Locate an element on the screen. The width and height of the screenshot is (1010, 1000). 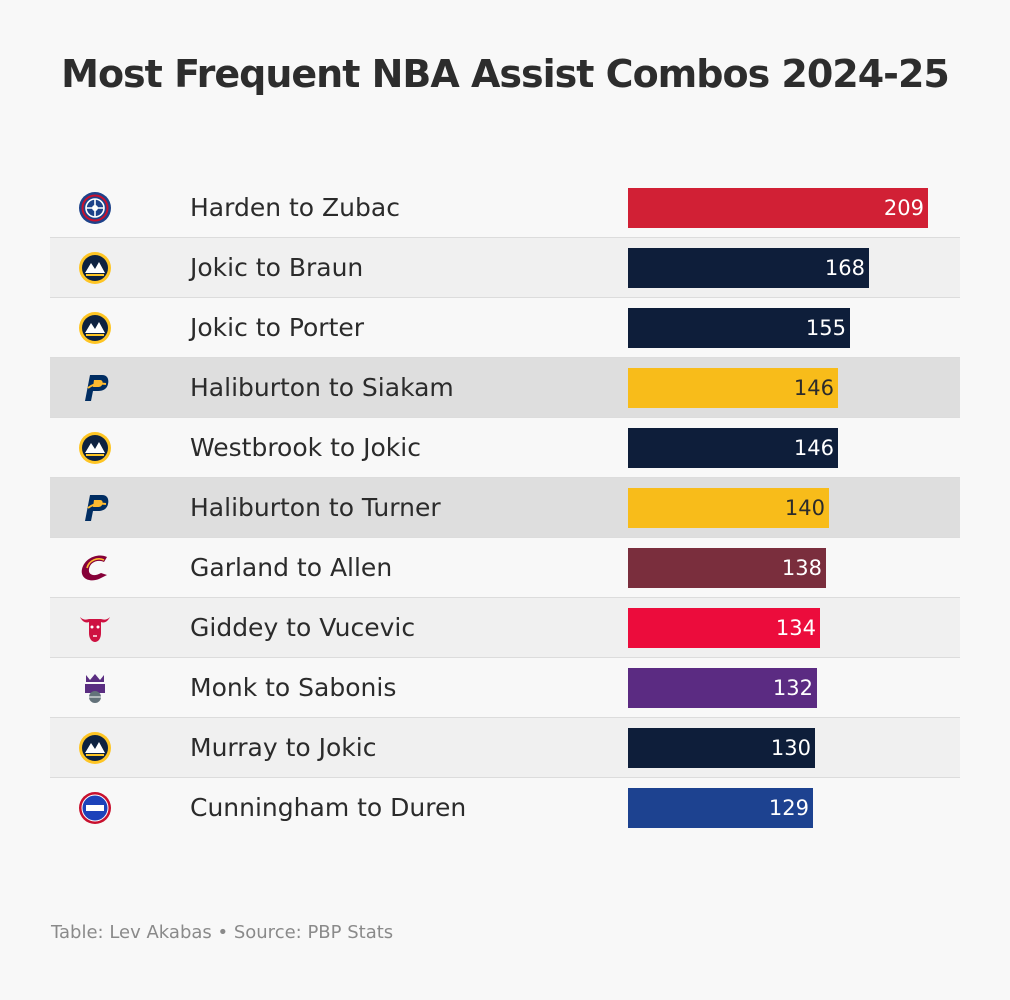
bar: 134 is located at coordinates (724, 628).